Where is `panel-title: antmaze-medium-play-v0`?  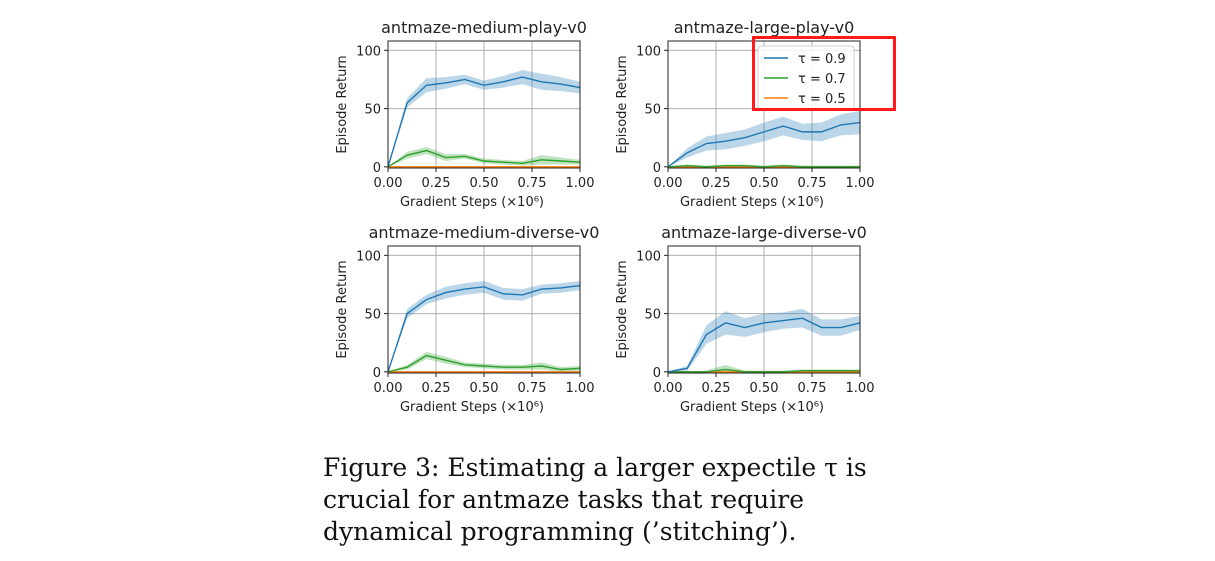 panel-title: antmaze-medium-play-v0 is located at coordinates (484, 27).